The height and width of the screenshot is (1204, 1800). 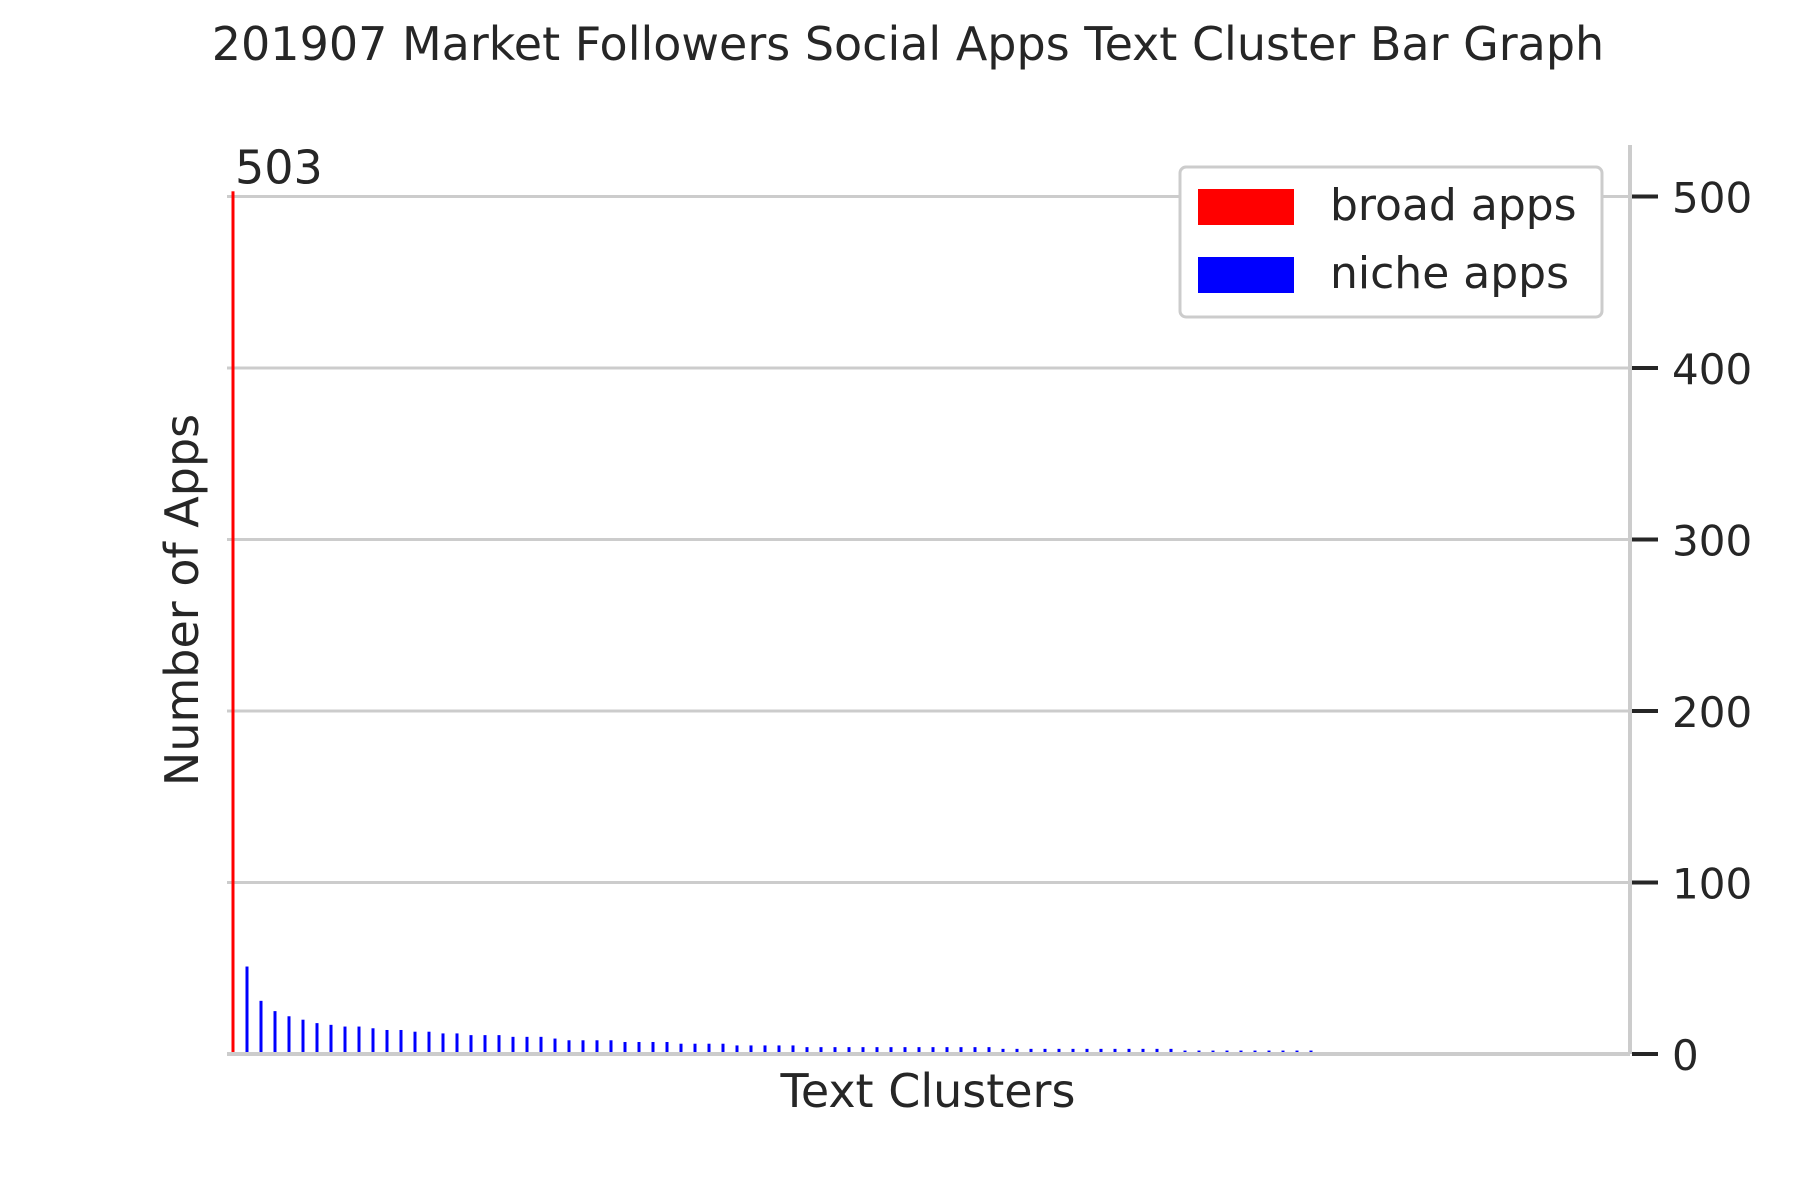 I want to click on x-axis-label: Text Clusters, so click(x=928, y=1091).